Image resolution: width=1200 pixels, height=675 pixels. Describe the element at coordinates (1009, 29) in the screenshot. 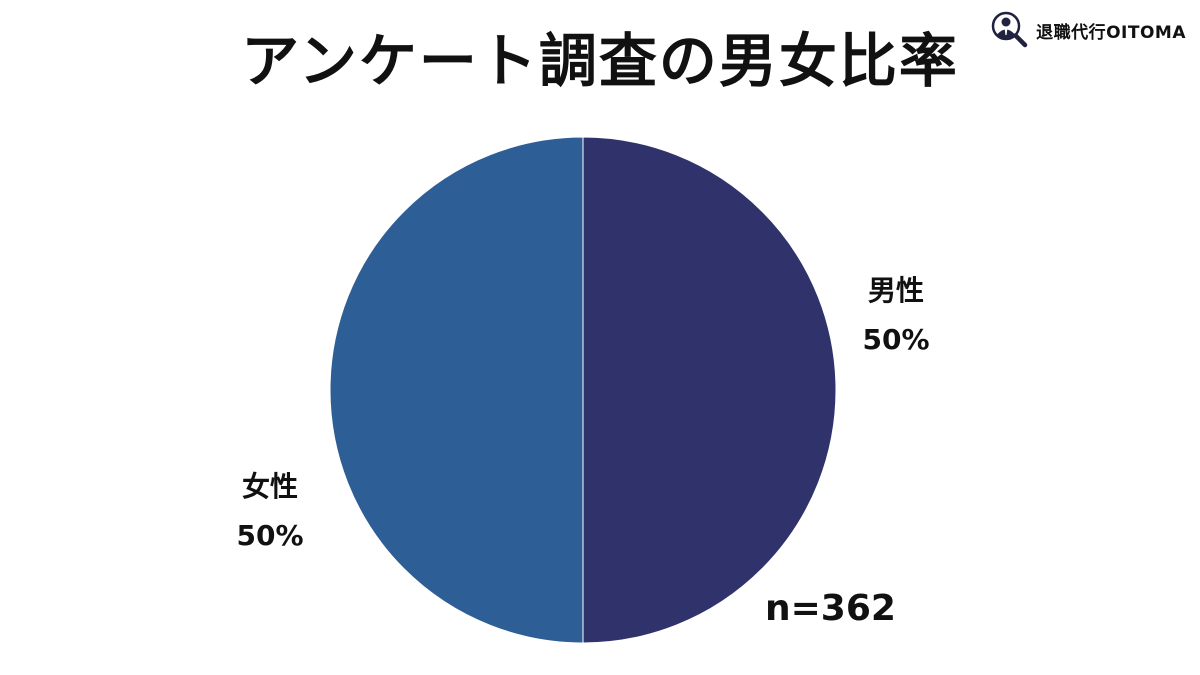

I see `person-magnifier-icon` at that location.